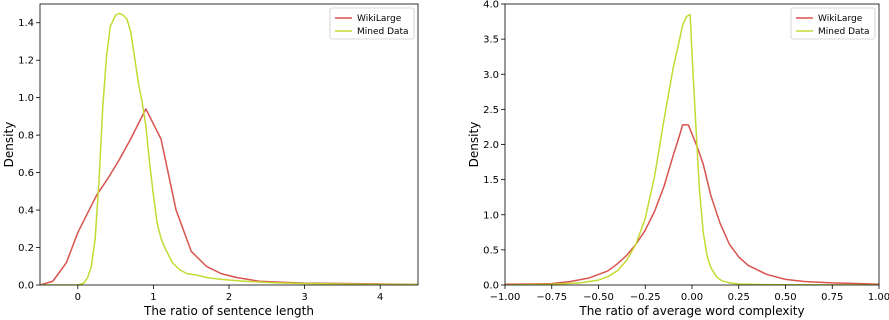 The image size is (889, 320). I want to click on y-tick-label: 0.4, so click(26, 211).